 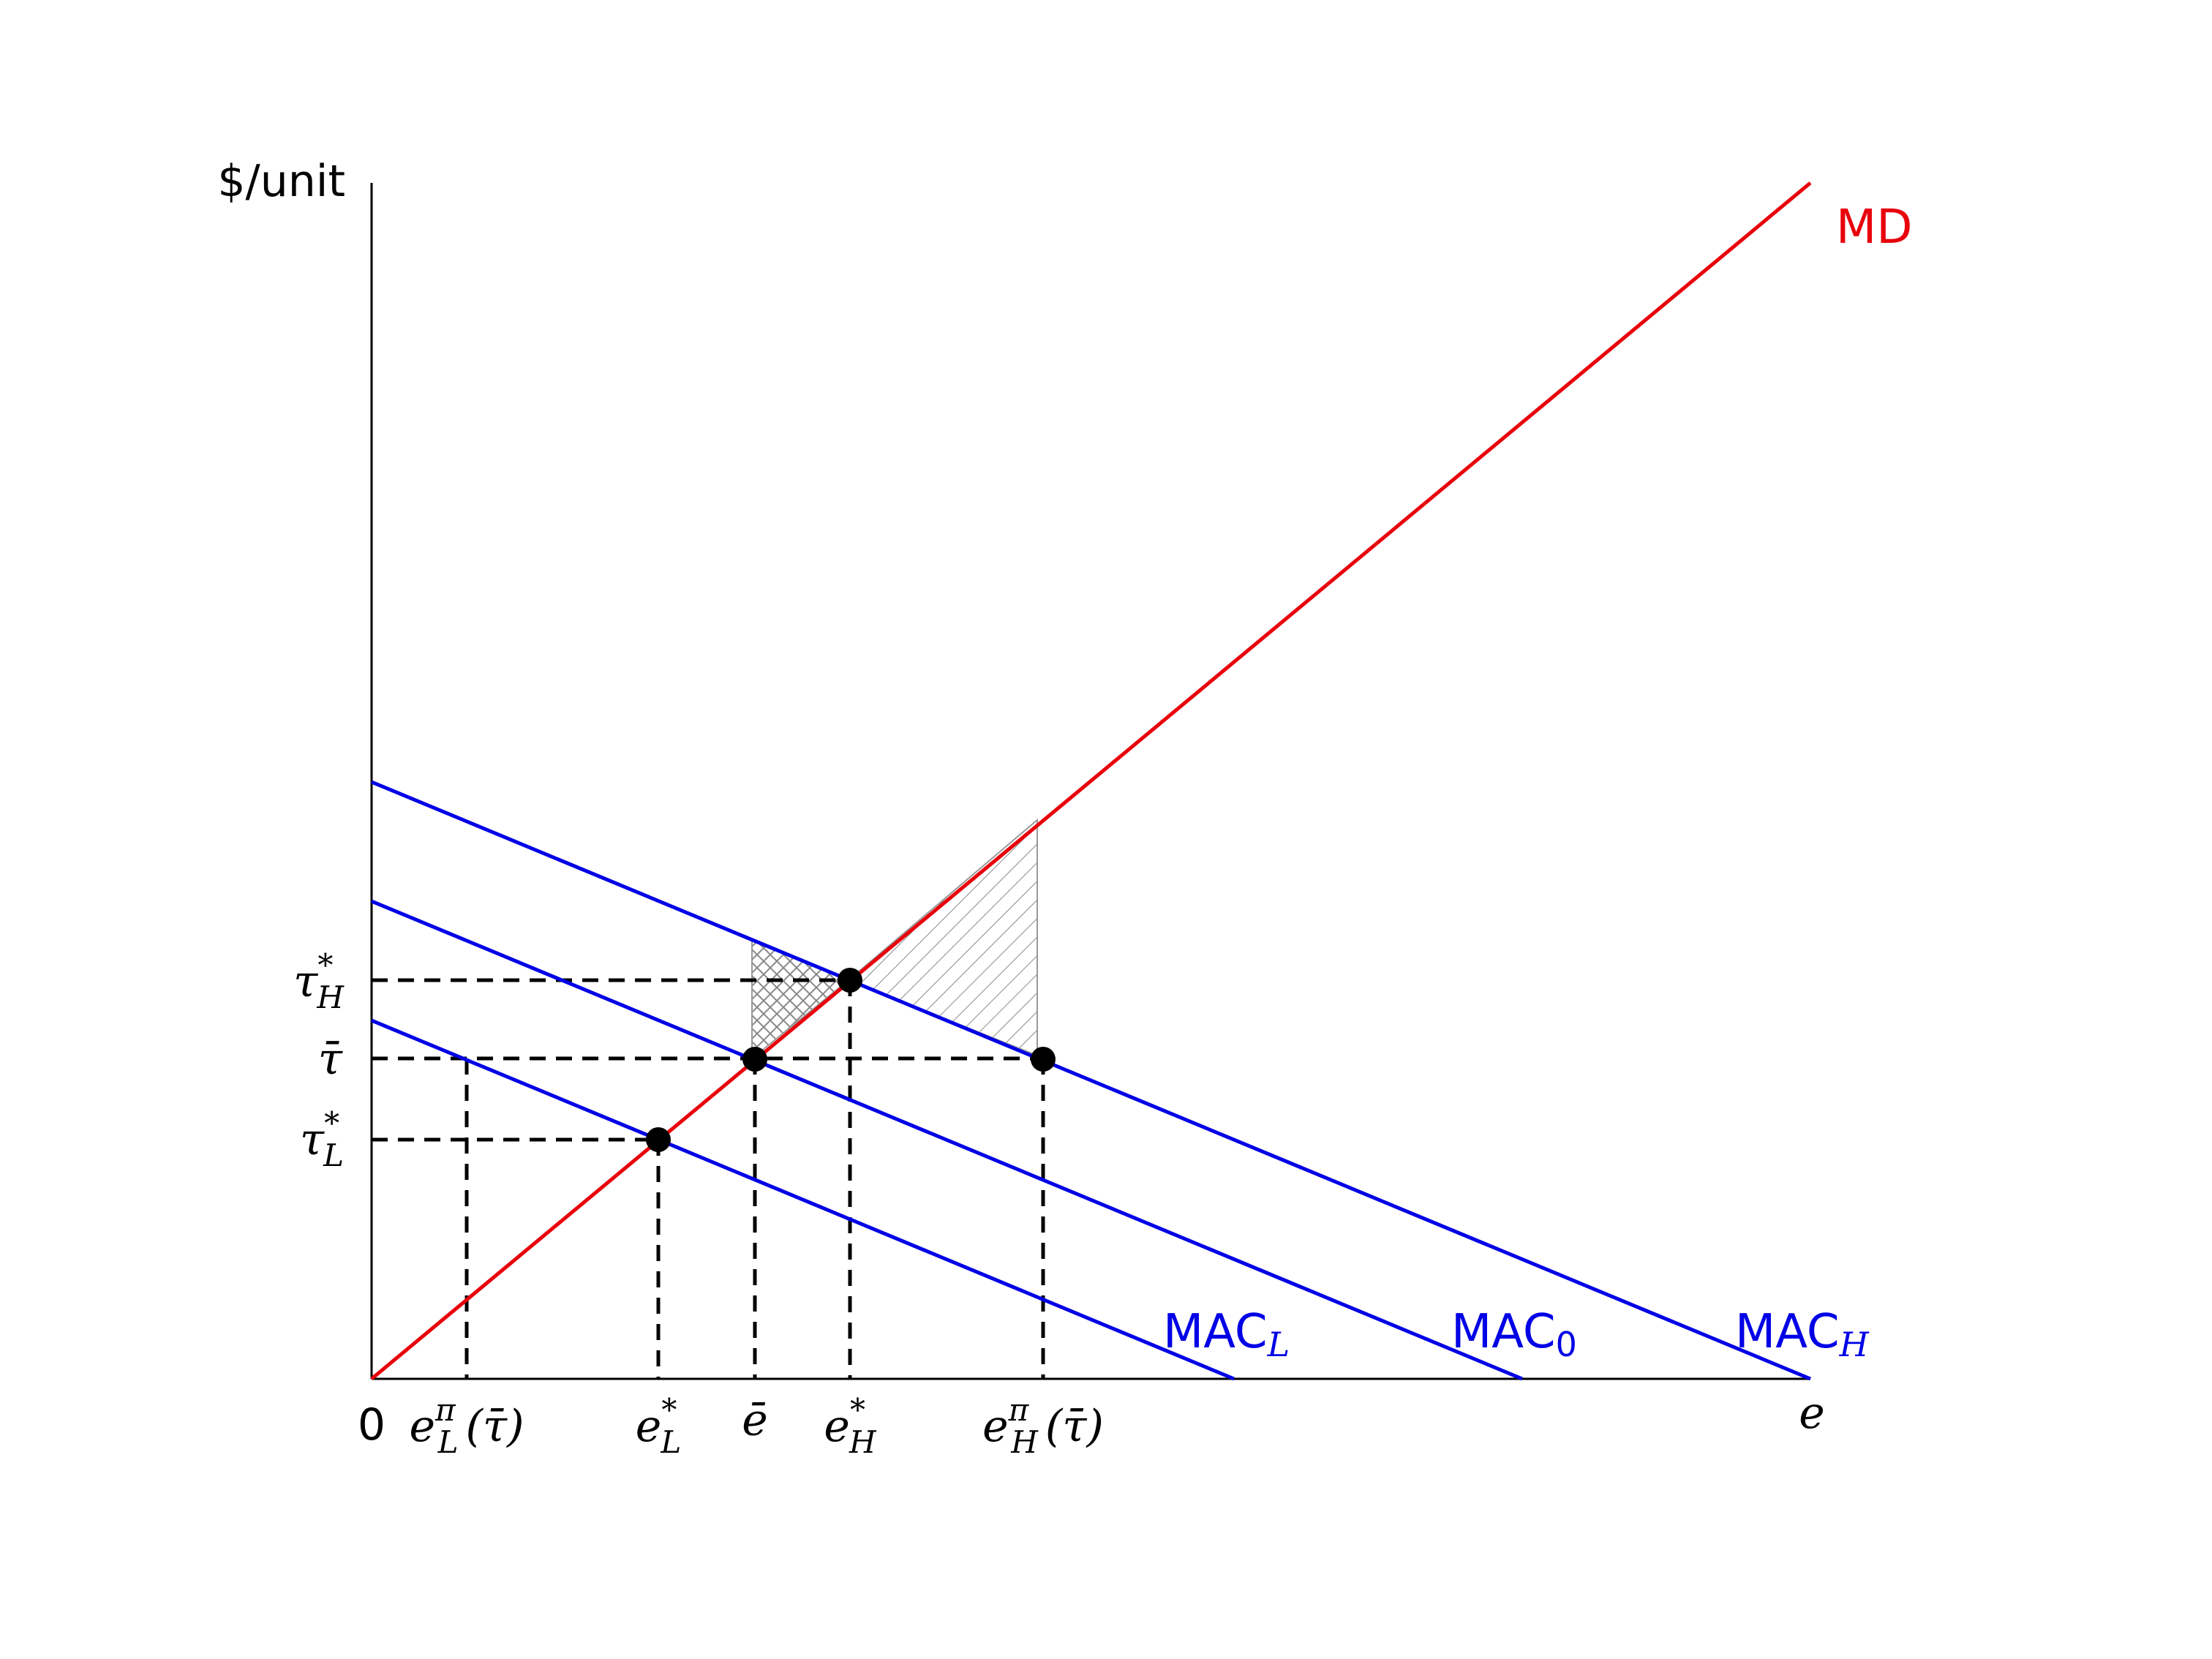 What do you see at coordinates (1074, 1426) in the screenshot?
I see `x-tick-e-pi-h-tail: (τ̄)` at bounding box center [1074, 1426].